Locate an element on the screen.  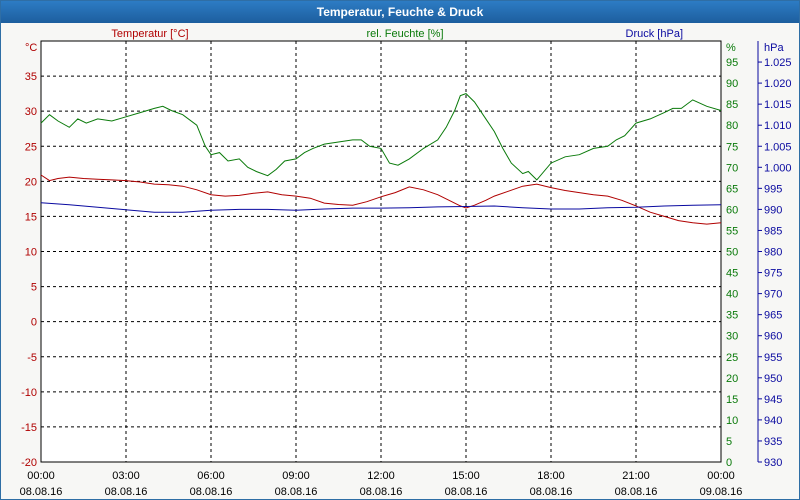
humidity-unit: % is located at coordinates (731, 48).